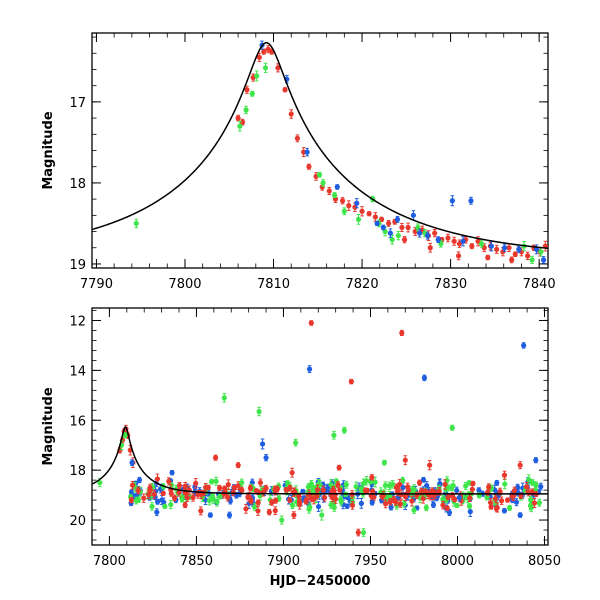 Image resolution: width=600 pixels, height=600 pixels. Describe the element at coordinates (184, 284) in the screenshot. I see `x-tick-label: 7800` at that location.